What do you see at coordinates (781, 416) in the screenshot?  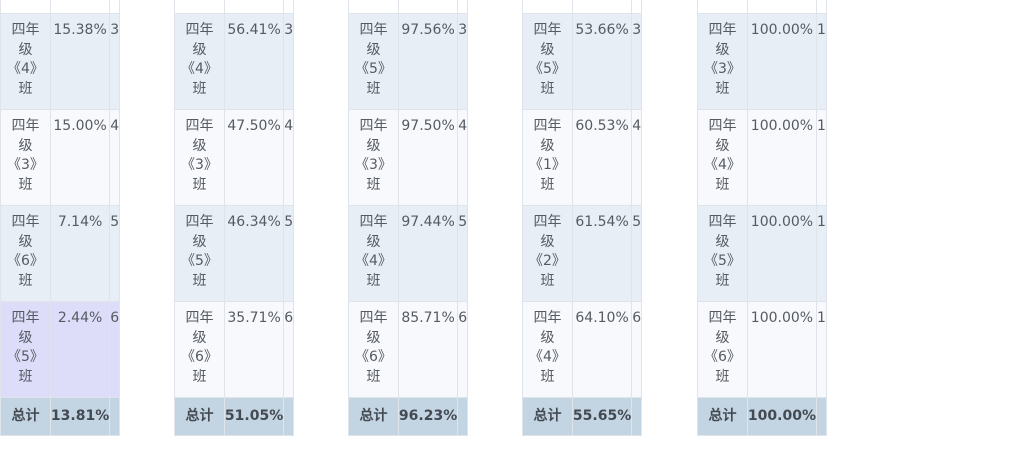 I see `total-percent: 100.00%` at bounding box center [781, 416].